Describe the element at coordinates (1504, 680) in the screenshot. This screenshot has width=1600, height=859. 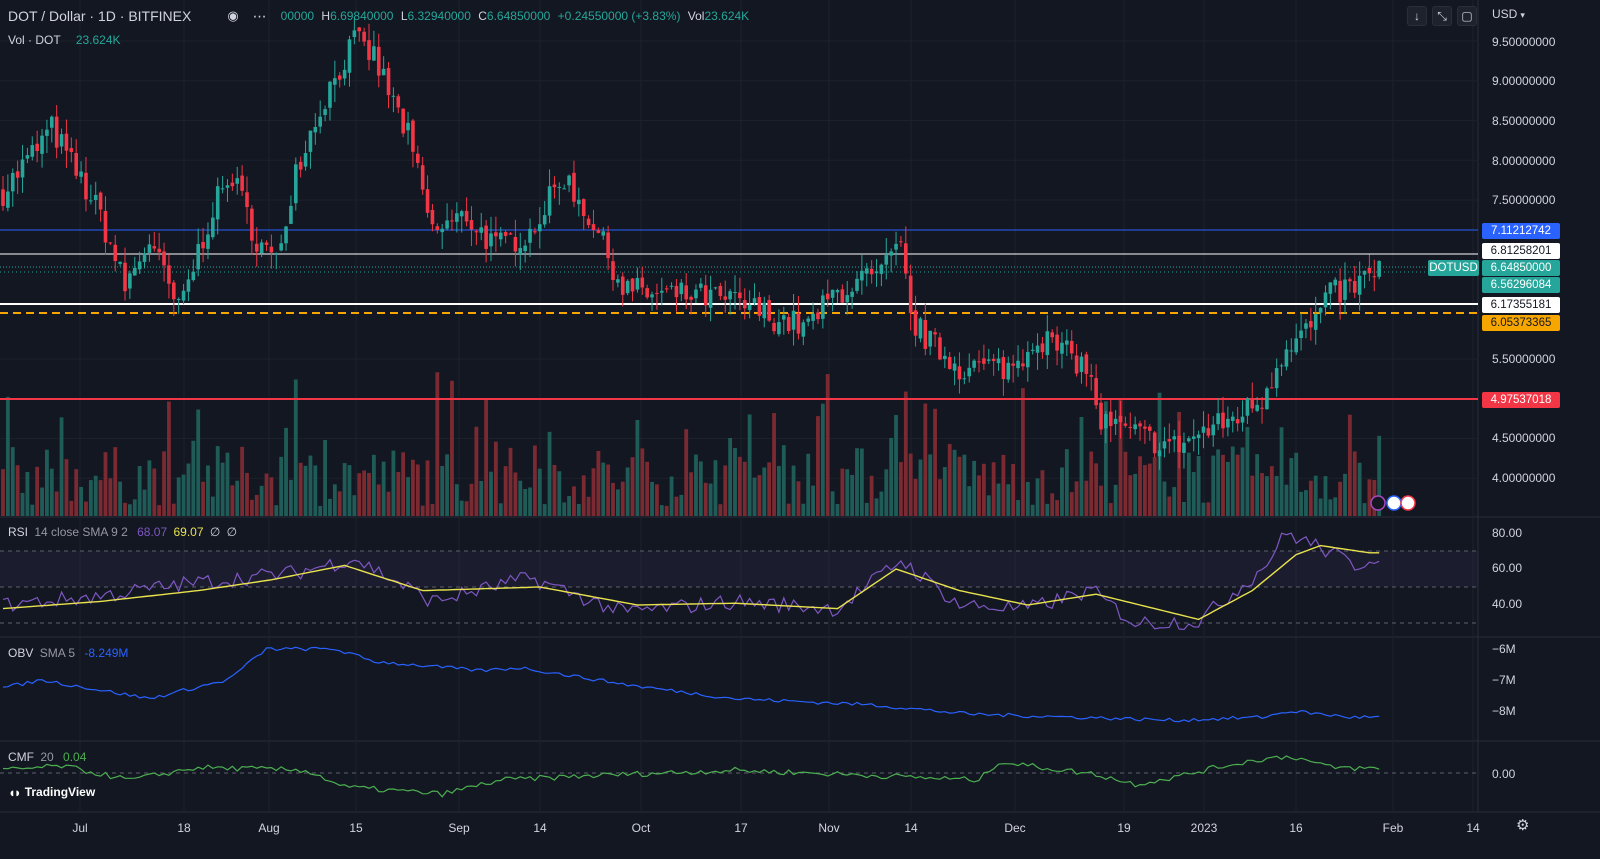
I see `obv-axis-label: −7M` at that location.